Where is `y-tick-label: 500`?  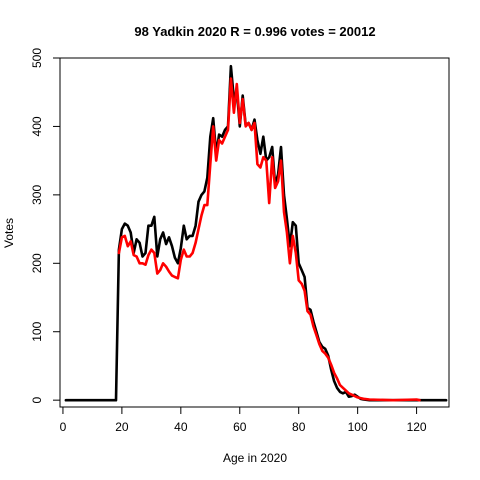
y-tick-label: 500 is located at coordinates (37, 58).